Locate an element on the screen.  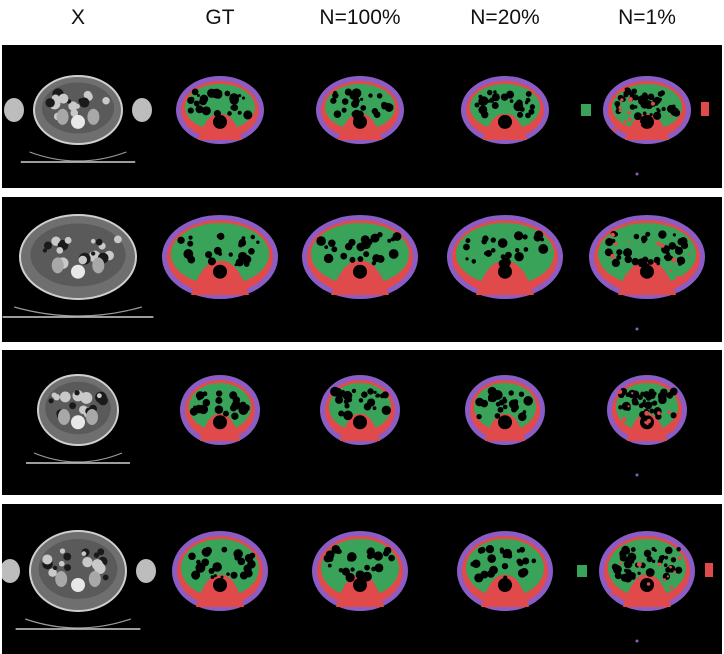
segmentation-mask-n1 is located at coordinates (645, 587).